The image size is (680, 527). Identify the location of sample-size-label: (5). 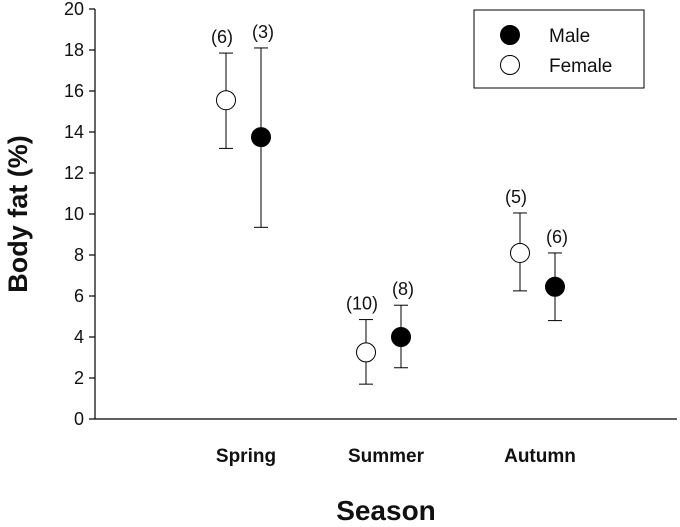
(516, 197).